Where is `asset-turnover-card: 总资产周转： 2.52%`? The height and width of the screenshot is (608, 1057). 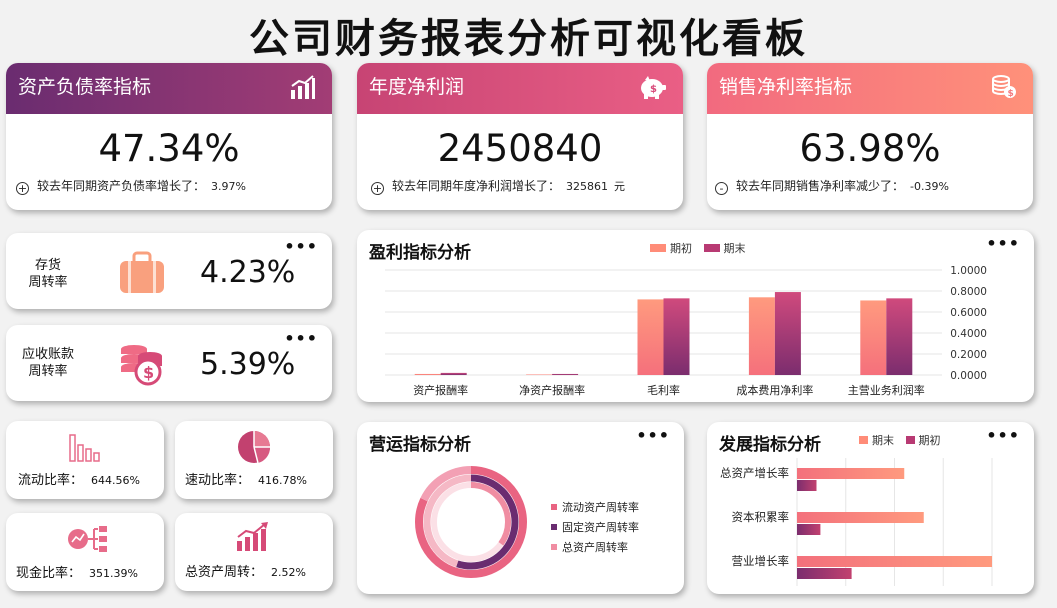
asset-turnover-card: 总资产周转： 2.52% is located at coordinates (254, 552).